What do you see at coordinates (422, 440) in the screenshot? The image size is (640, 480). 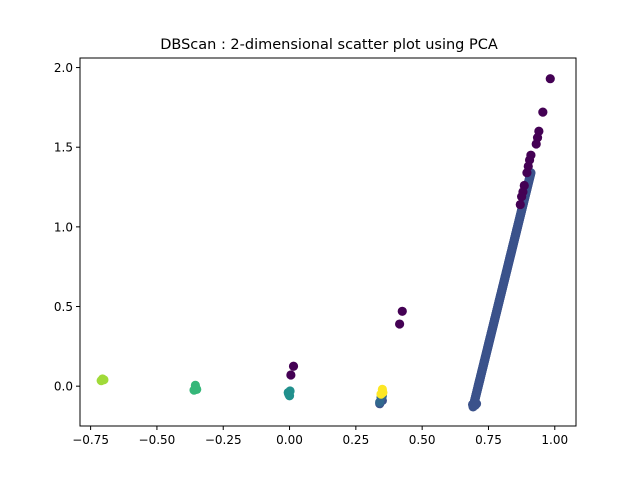 I see `x-tick-label: 0.50` at bounding box center [422, 440].